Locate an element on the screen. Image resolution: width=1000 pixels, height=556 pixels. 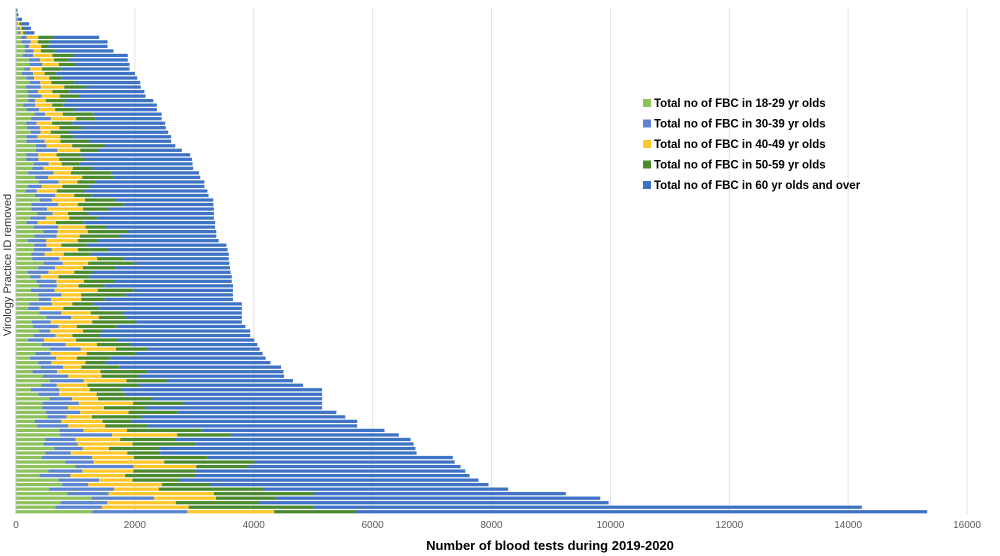
legend-label: Total no of FBC in 30-39 yr olds is located at coordinates (740, 125).